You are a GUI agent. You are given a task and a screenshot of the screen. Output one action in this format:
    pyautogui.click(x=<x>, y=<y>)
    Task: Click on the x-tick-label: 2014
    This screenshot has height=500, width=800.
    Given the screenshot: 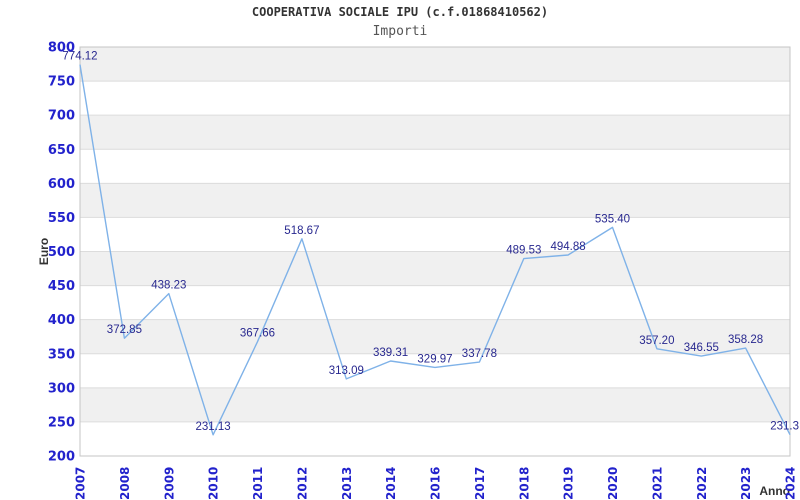 What is the action you would take?
    pyautogui.click(x=391, y=483)
    